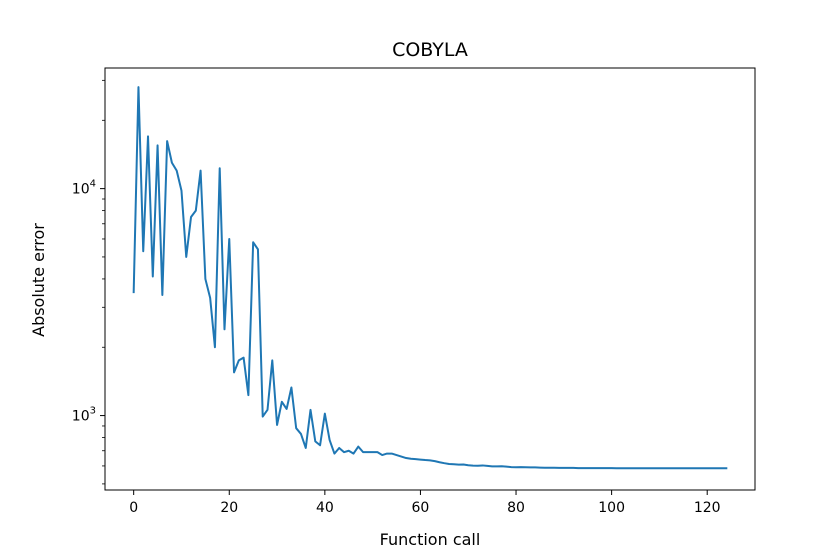 Image resolution: width=840 pixels, height=560 pixels. I want to click on x-tick-label: 60, so click(421, 508).